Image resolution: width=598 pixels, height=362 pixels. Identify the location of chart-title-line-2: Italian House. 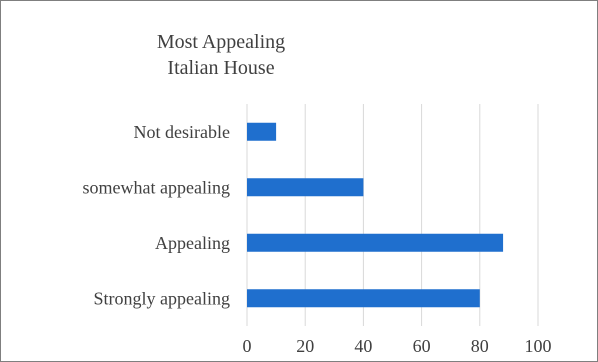
(221, 68).